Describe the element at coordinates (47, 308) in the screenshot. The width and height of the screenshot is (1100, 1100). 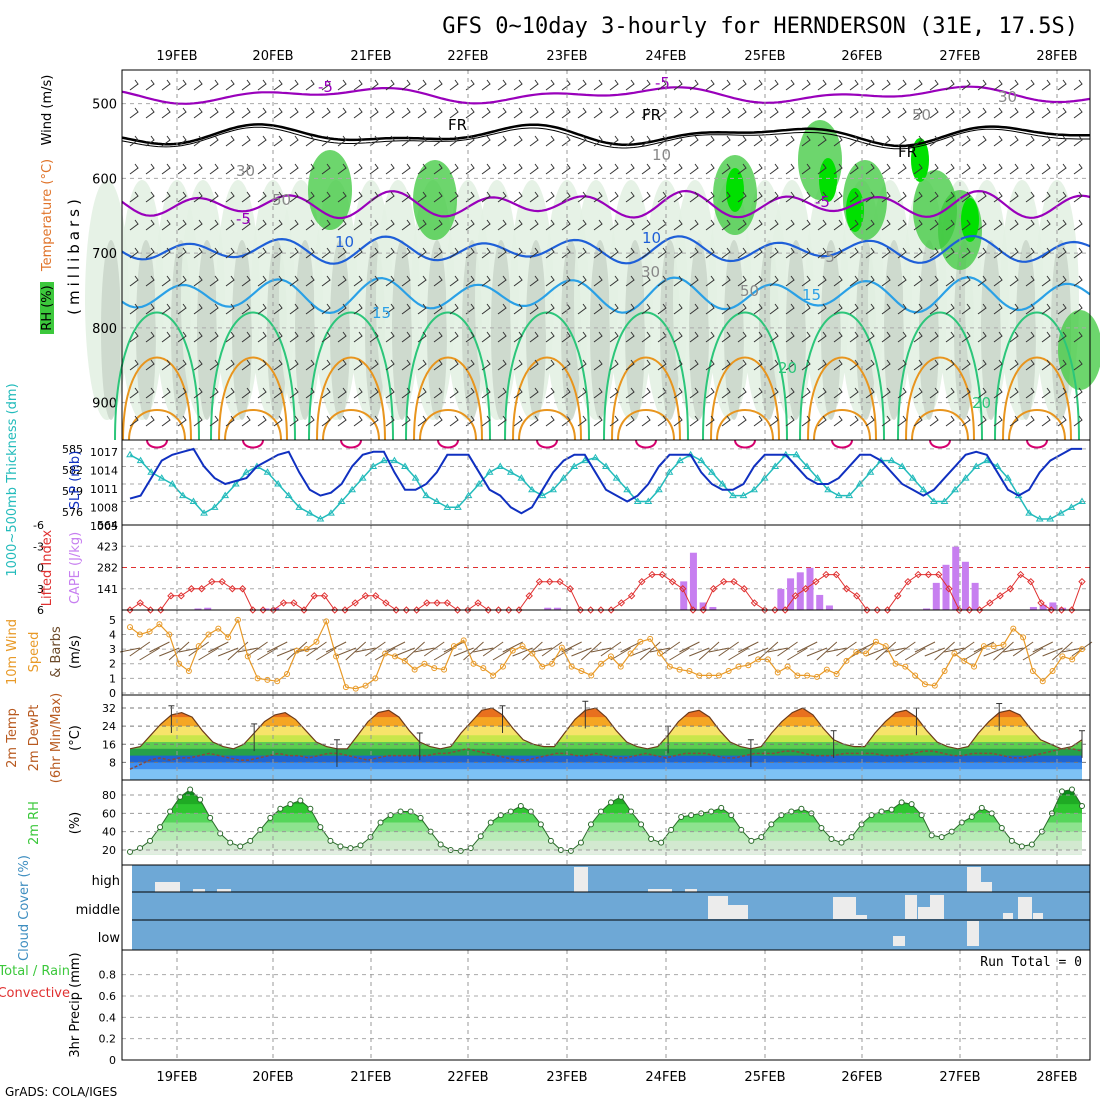
I see `rh-legend-swatch` at that location.